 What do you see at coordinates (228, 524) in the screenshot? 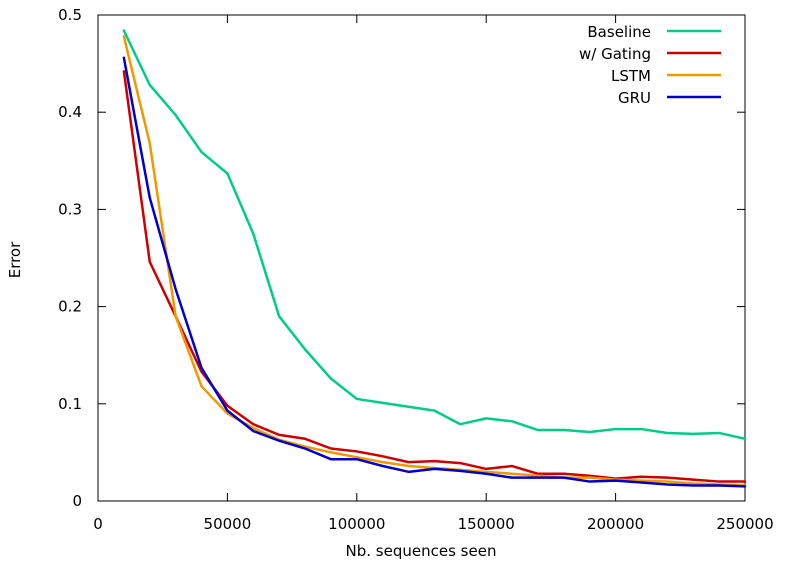
I see `x-tick-label: 50000` at bounding box center [228, 524].